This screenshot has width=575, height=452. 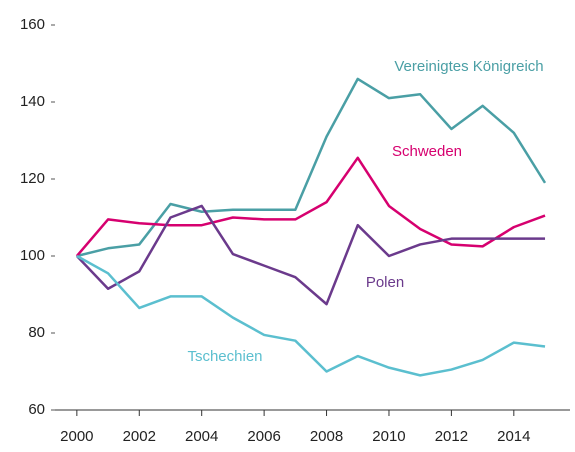 I want to click on x-tick-label: 2002, so click(x=139, y=436).